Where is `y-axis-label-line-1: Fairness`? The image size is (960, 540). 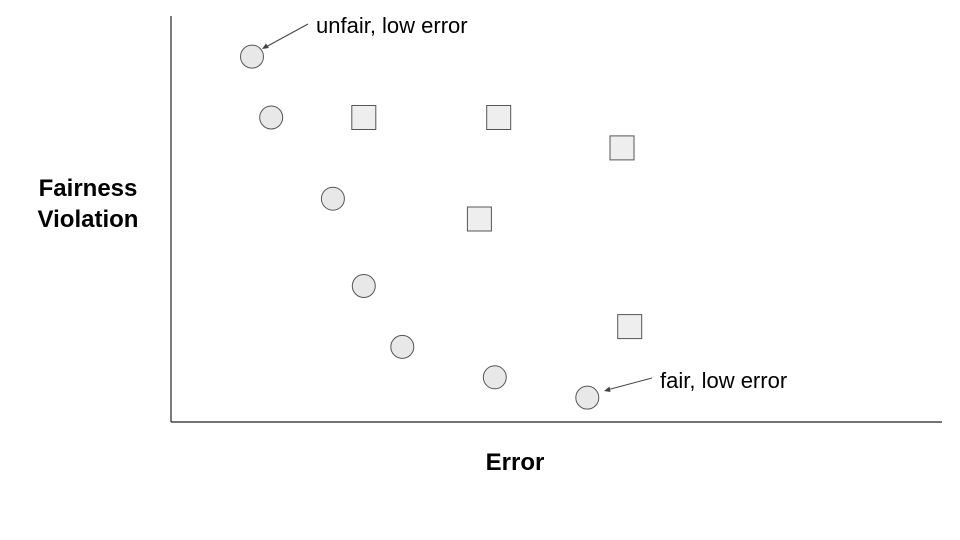
y-axis-label-line-1: Fairness is located at coordinates (88, 188).